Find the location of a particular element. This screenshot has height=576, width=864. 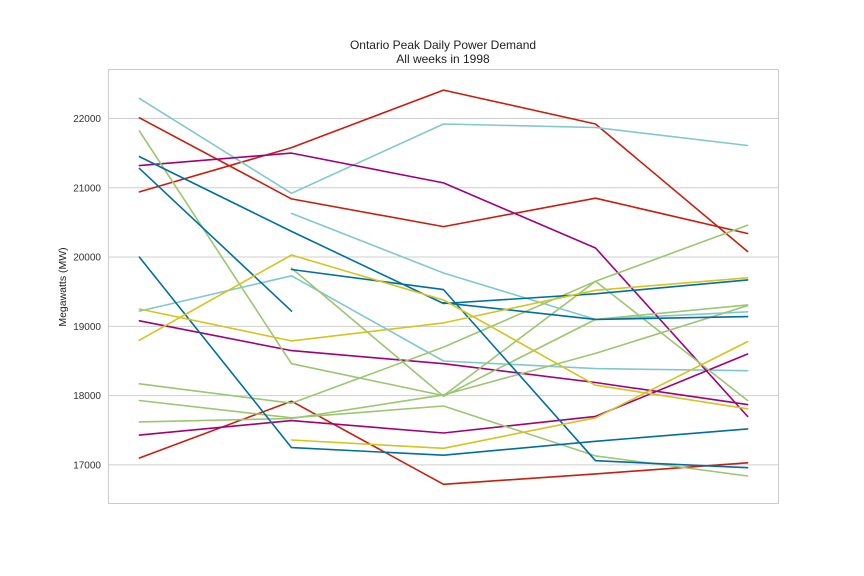

y-axis-ticks: 17000 18000 19000 20000 21000 22000 is located at coordinates (87, 292).